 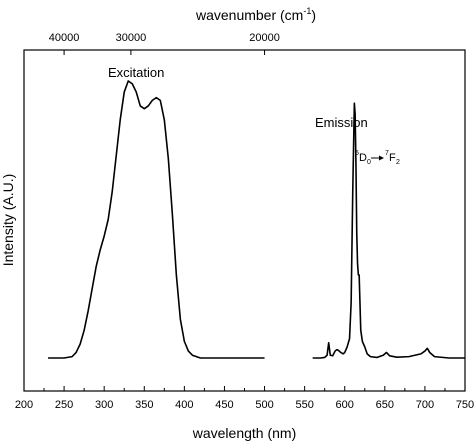 What do you see at coordinates (136, 72) in the screenshot?
I see `excitation-annotation: Excitation` at bounding box center [136, 72].